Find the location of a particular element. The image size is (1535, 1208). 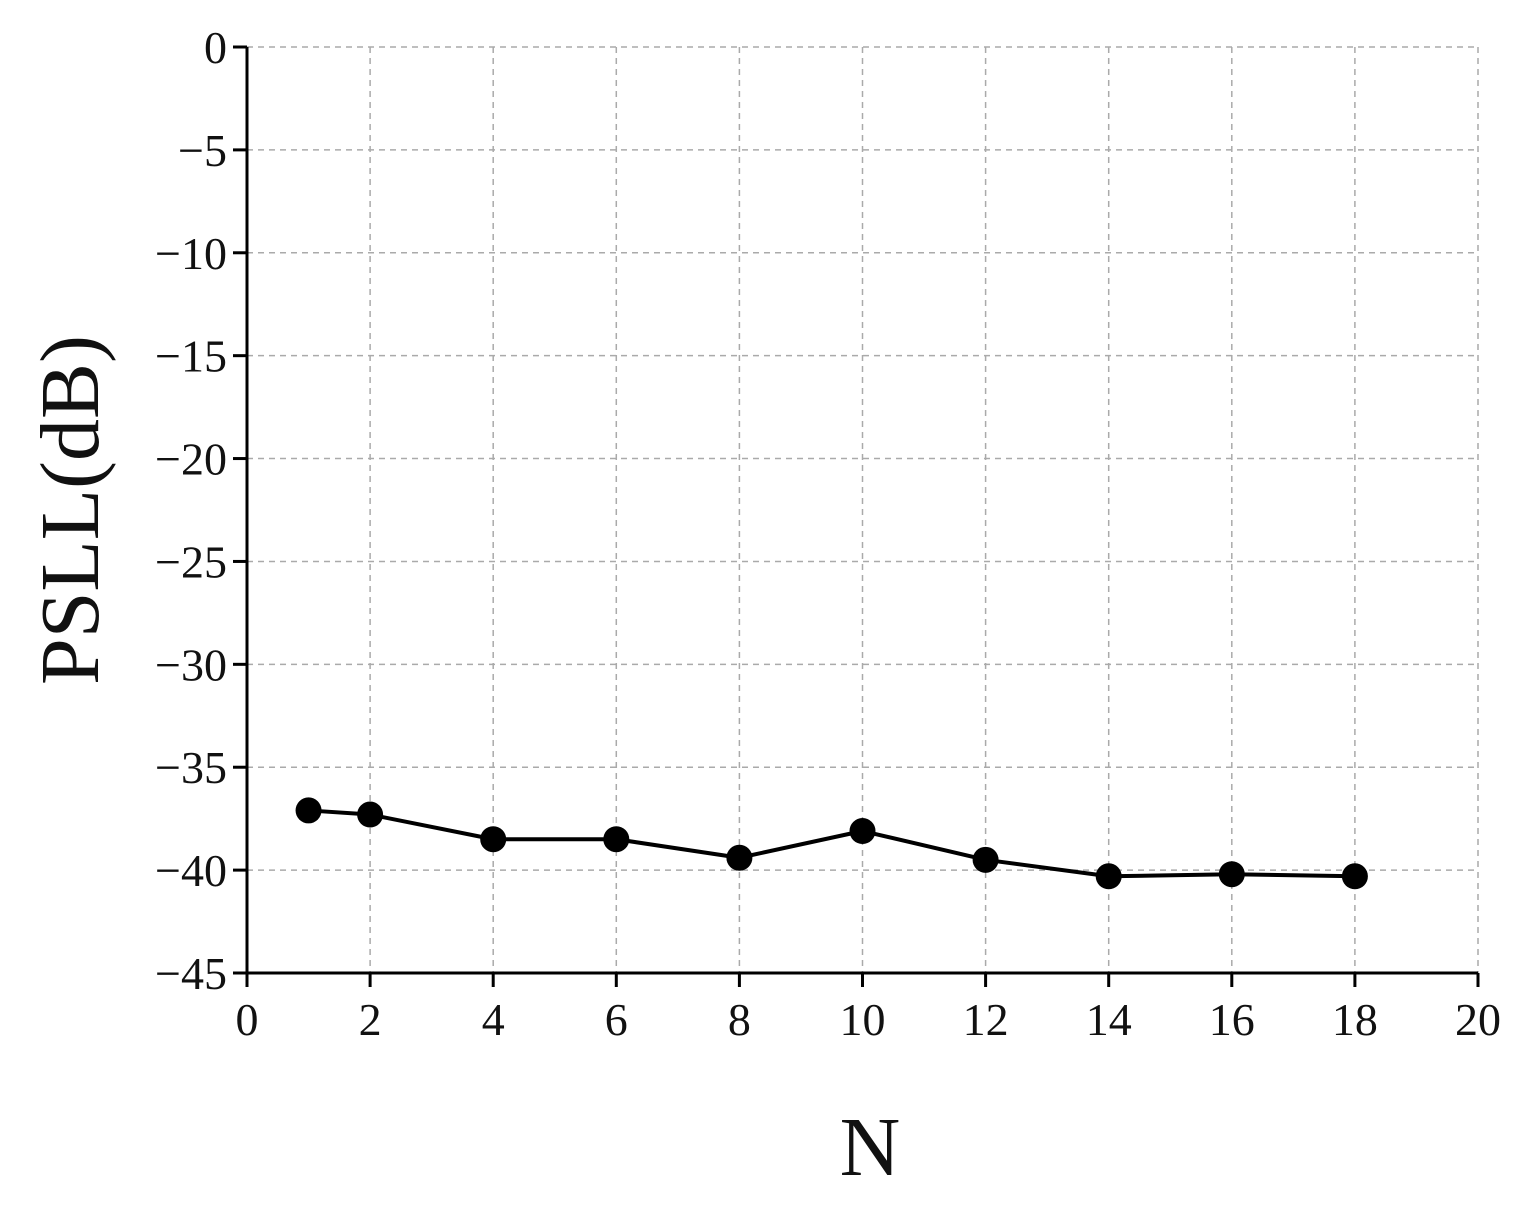

x-tick-label: 18 is located at coordinates (1355, 1019).